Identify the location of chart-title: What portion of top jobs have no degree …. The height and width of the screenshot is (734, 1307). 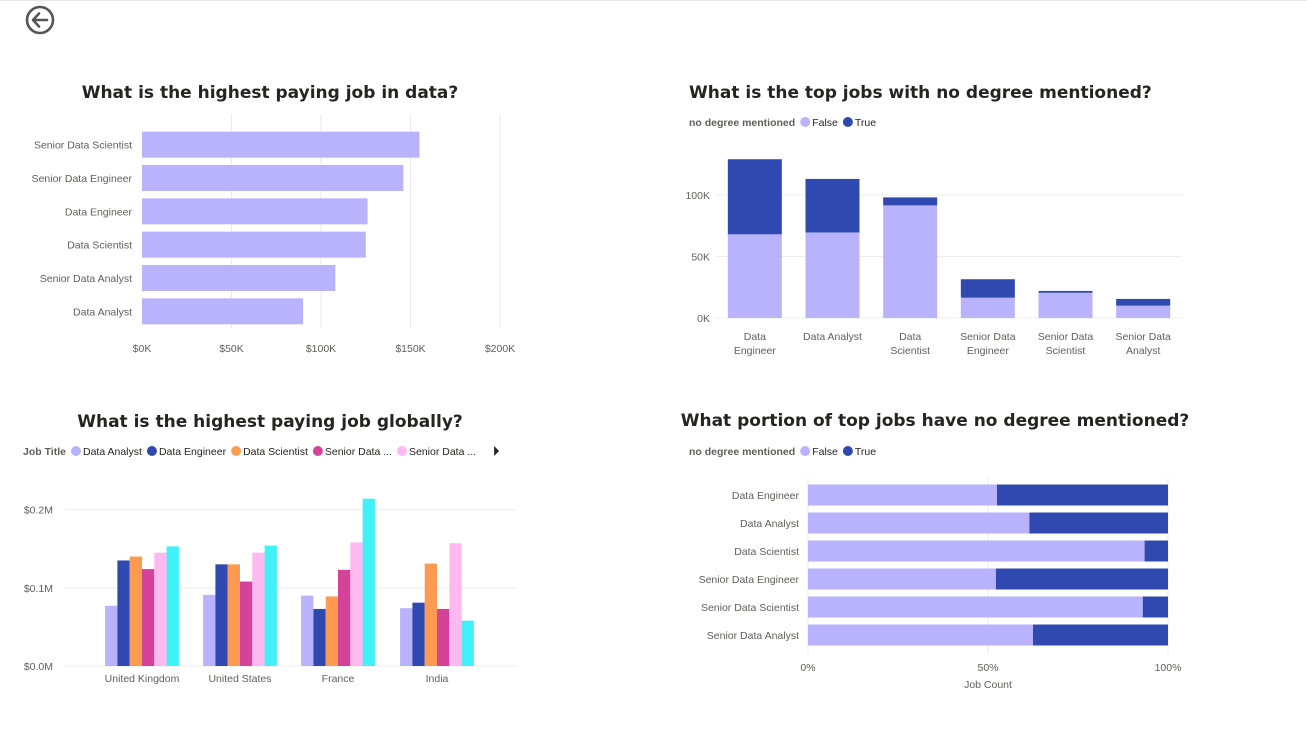
(935, 421).